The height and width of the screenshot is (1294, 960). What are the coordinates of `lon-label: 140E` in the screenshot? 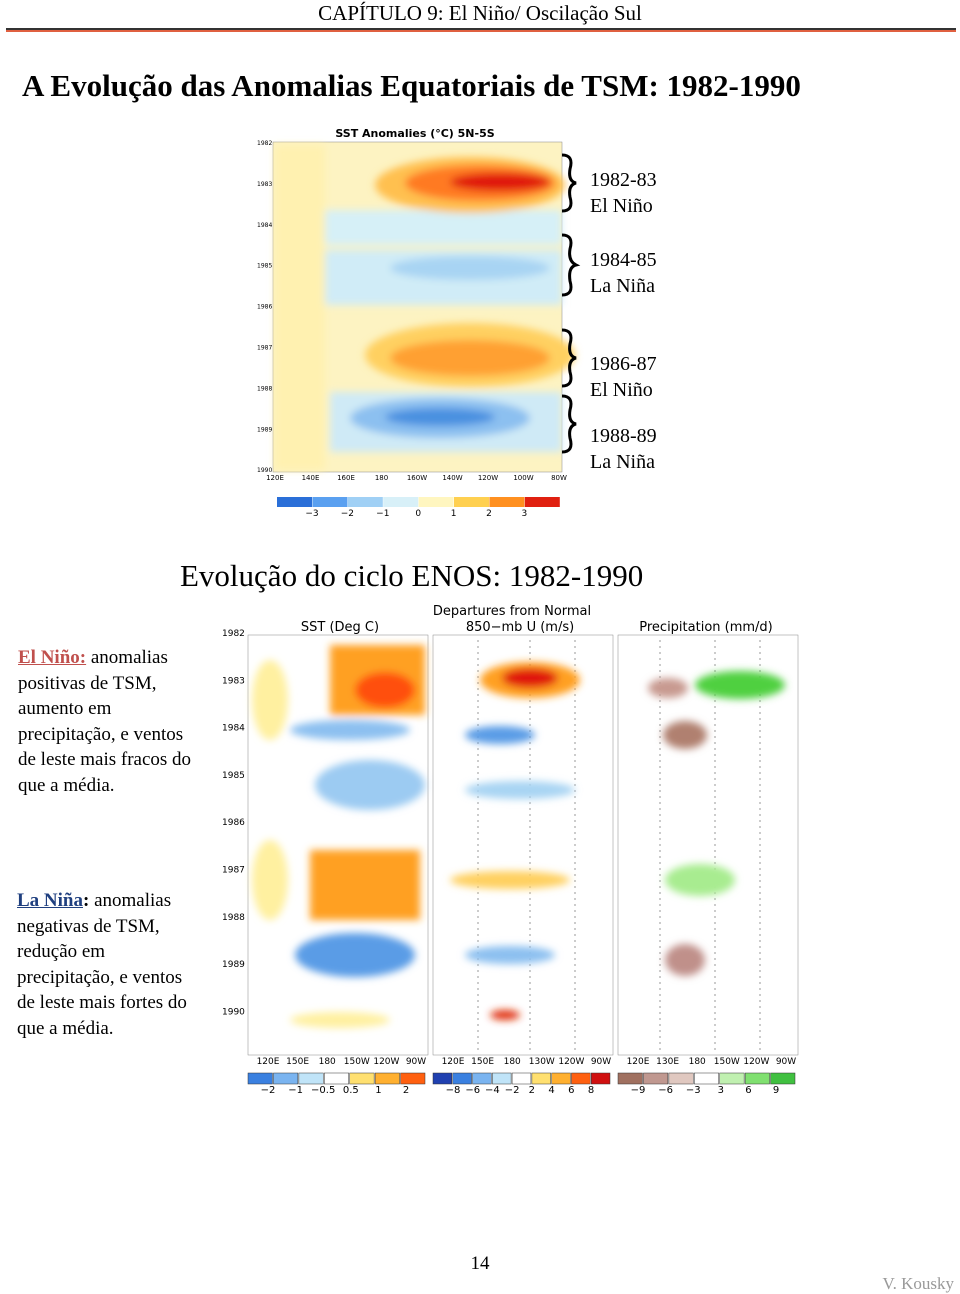 It's located at (311, 478).